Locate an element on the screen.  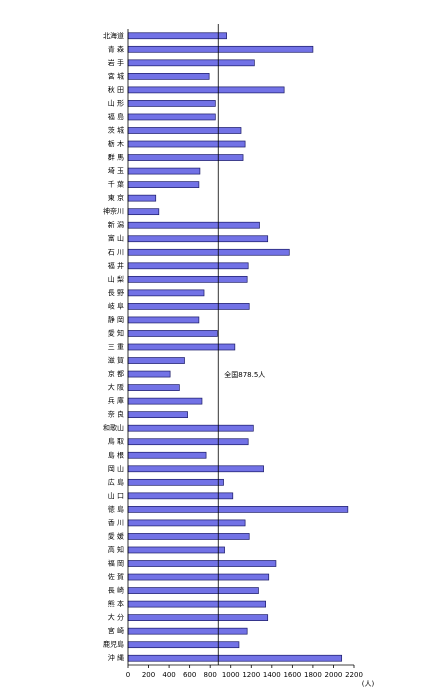
y-tick-label: 千 葉 is located at coordinates (116, 184).